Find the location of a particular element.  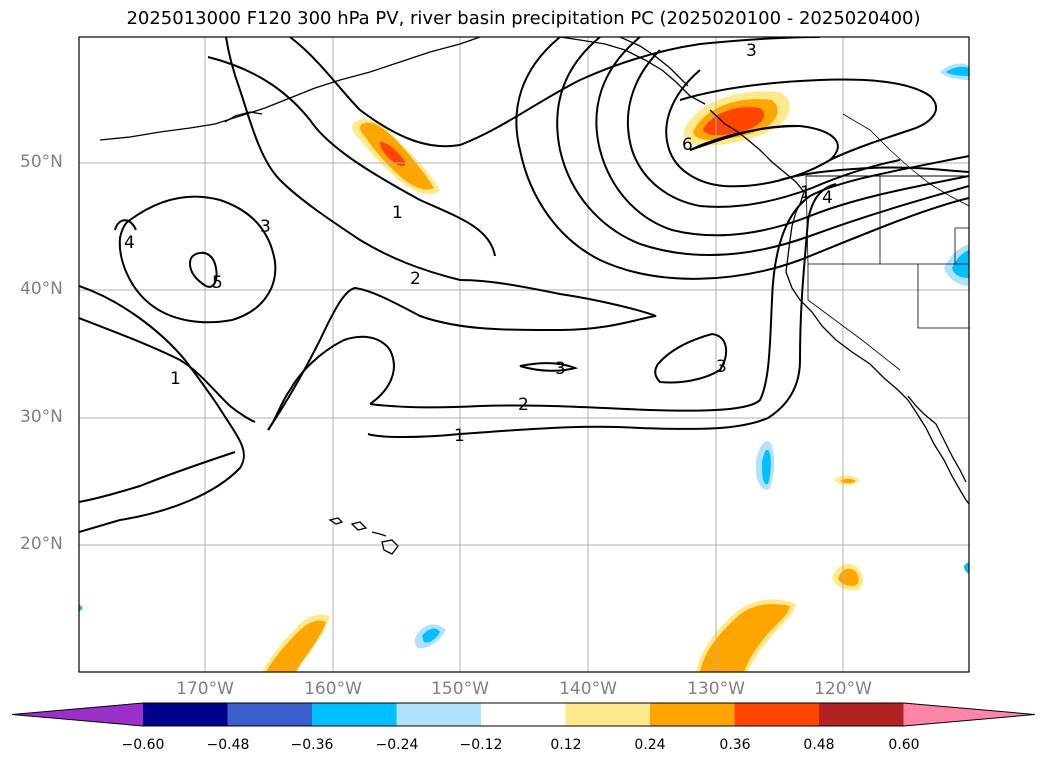

colorbar is located at coordinates (523, 714).